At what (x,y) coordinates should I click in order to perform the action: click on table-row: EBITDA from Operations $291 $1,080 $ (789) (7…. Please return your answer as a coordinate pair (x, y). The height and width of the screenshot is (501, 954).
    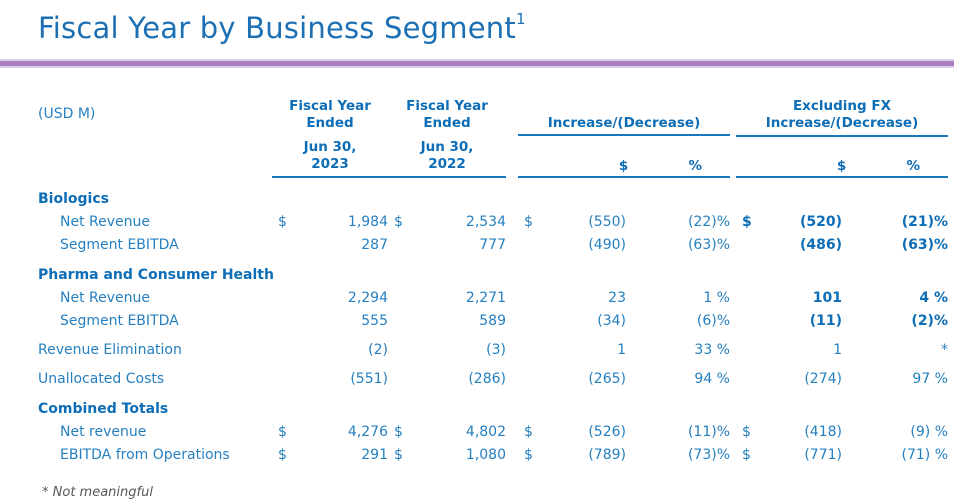
    Looking at the image, I should click on (493, 454).